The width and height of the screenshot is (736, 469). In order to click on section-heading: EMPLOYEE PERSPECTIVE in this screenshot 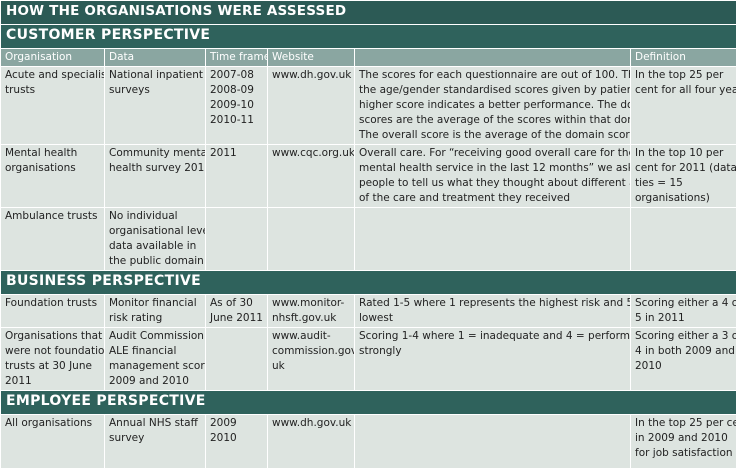, I will do `click(368, 403)`.